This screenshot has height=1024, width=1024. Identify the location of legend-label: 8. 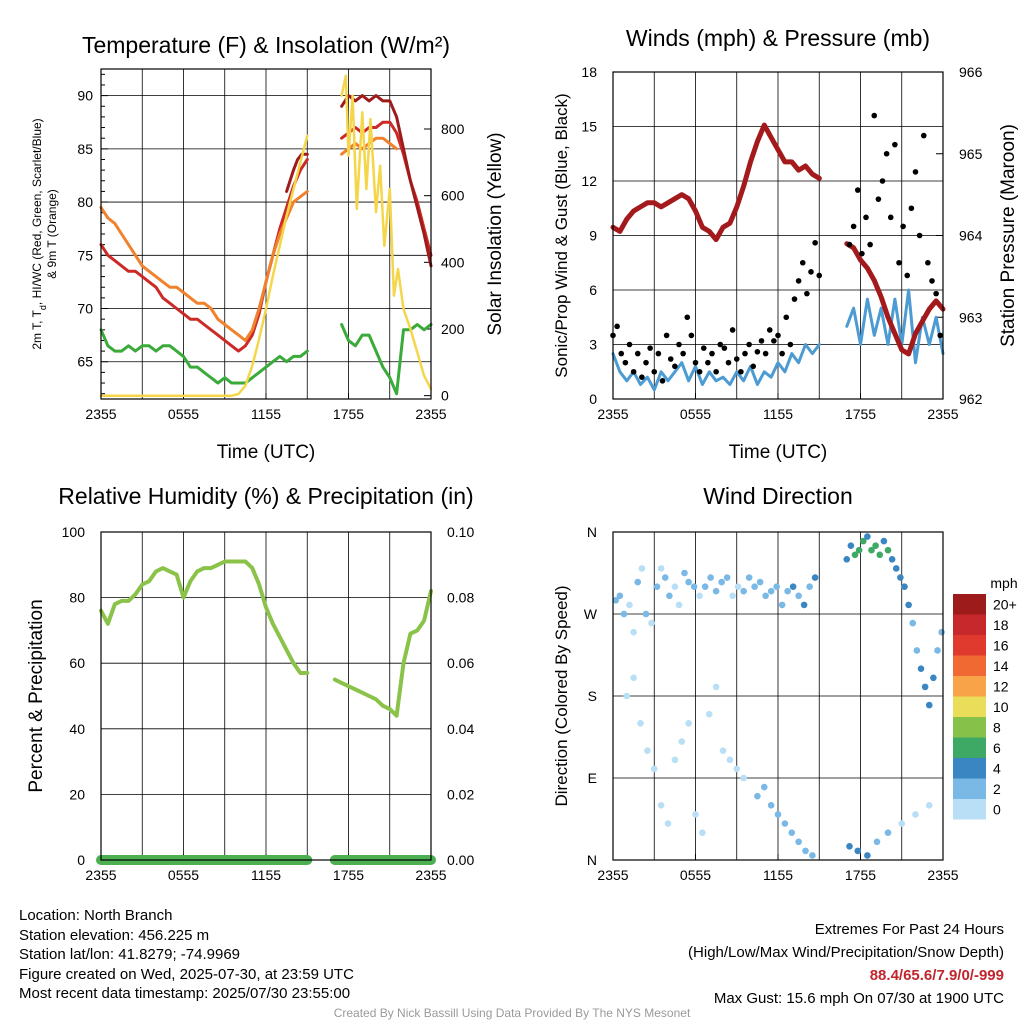
(997, 727).